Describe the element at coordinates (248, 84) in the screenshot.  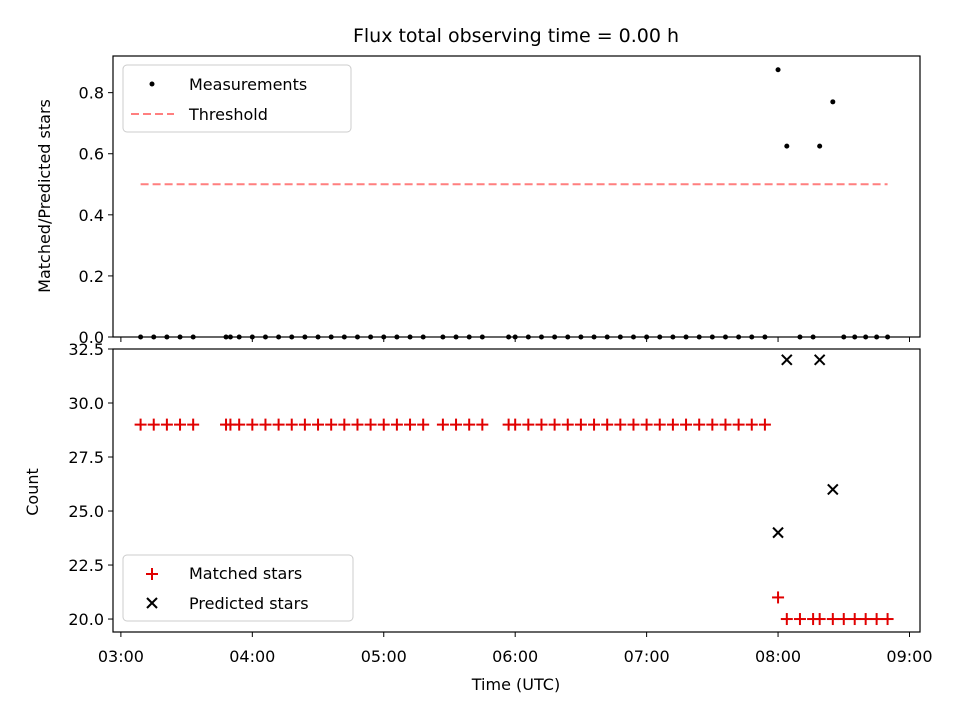
I see `legend-measurements-label: Measurements` at that location.